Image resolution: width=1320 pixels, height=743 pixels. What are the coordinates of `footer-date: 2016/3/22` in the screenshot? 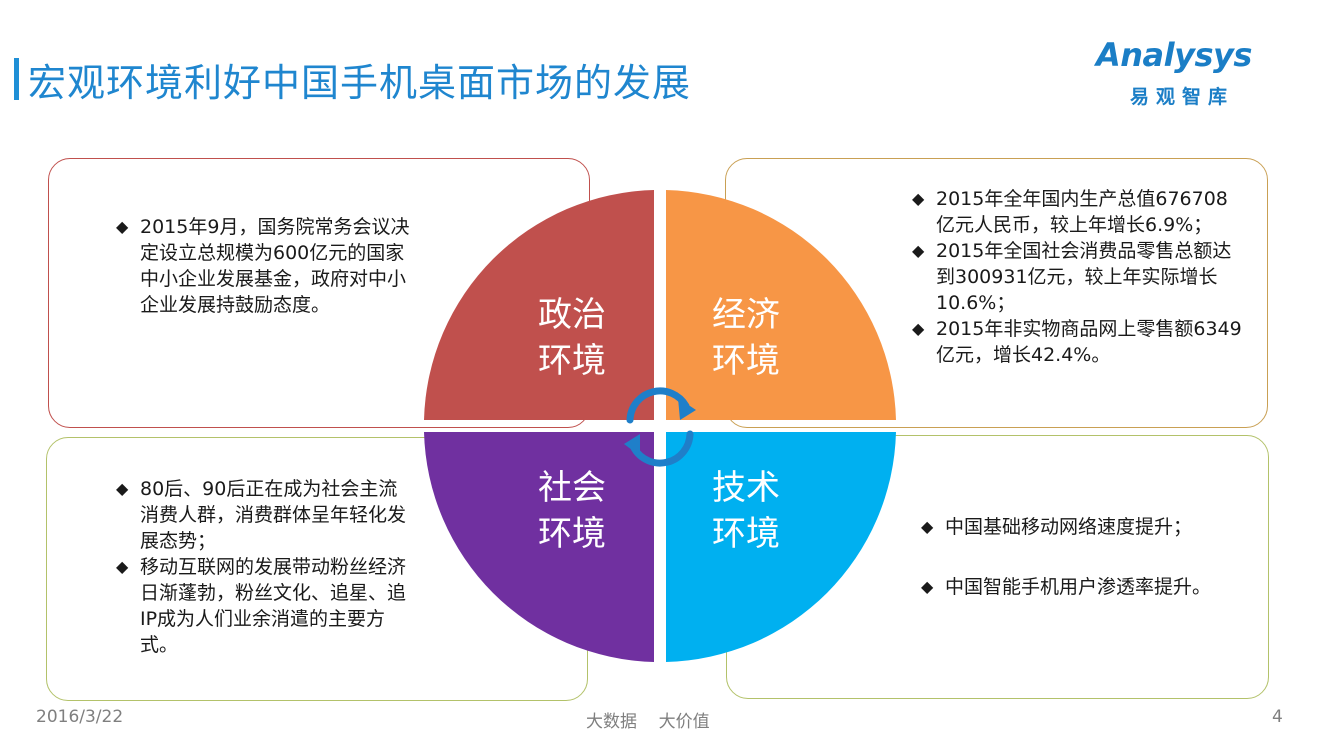 It's located at (80, 717).